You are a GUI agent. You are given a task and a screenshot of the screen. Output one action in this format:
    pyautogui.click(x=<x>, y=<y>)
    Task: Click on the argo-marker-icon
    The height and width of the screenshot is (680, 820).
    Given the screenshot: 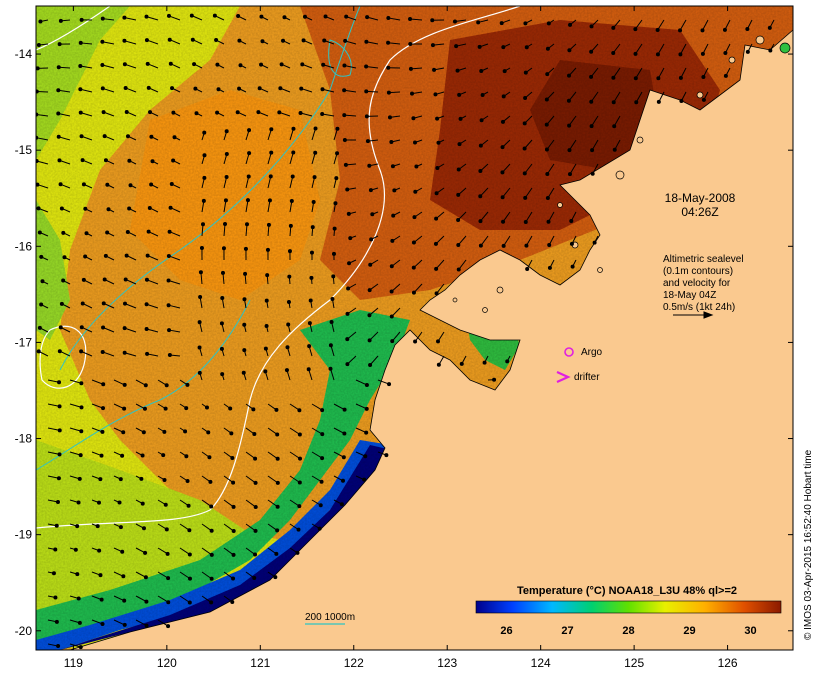 What is the action you would take?
    pyautogui.click(x=569, y=352)
    